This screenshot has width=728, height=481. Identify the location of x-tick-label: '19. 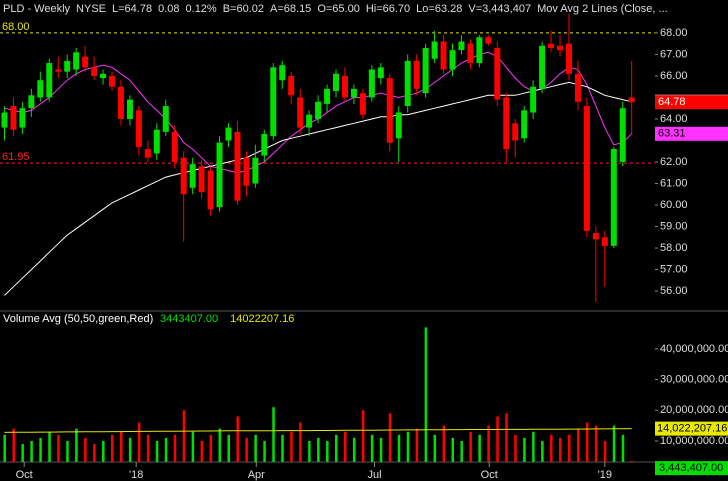
(605, 475).